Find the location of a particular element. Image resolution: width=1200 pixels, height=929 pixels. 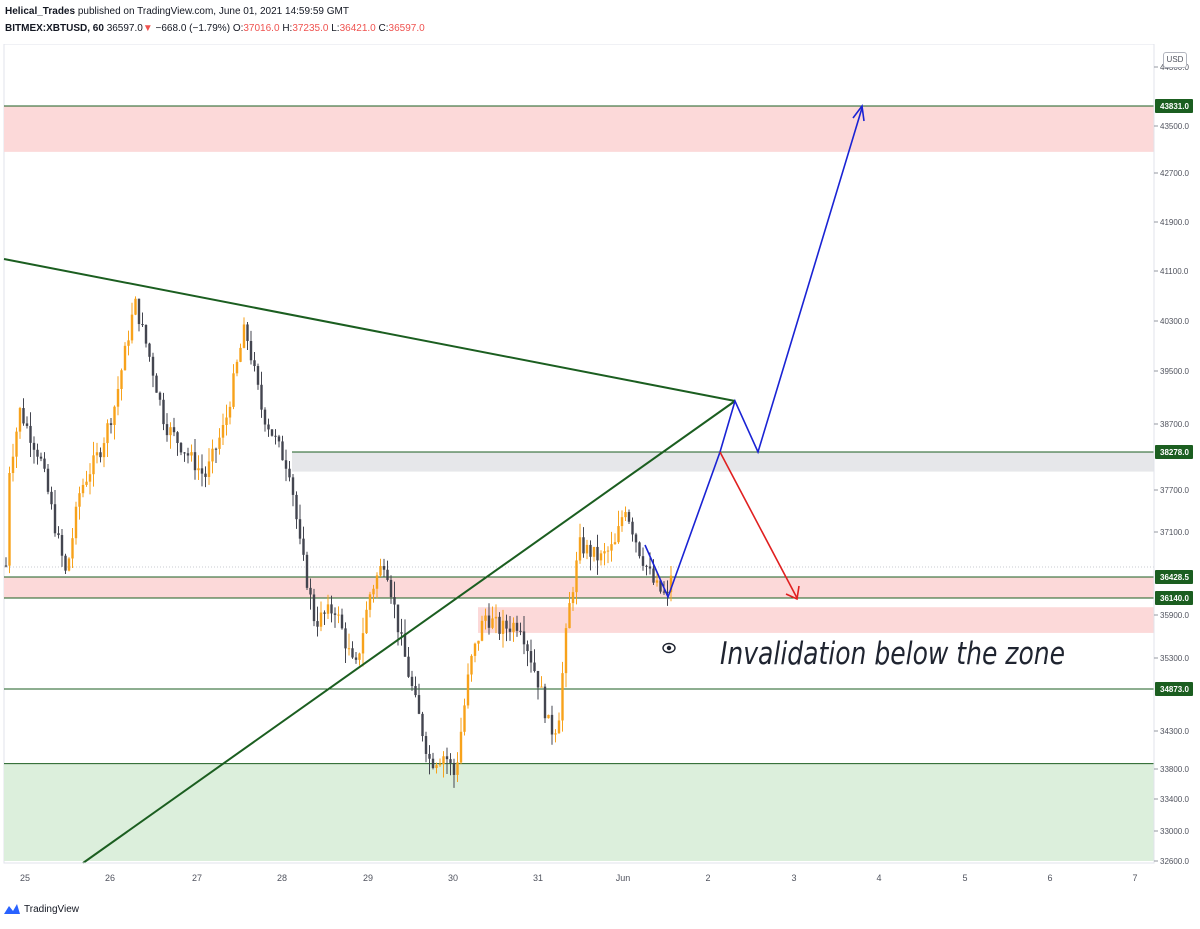

y-tick-label: 35300.0 is located at coordinates (1174, 658).